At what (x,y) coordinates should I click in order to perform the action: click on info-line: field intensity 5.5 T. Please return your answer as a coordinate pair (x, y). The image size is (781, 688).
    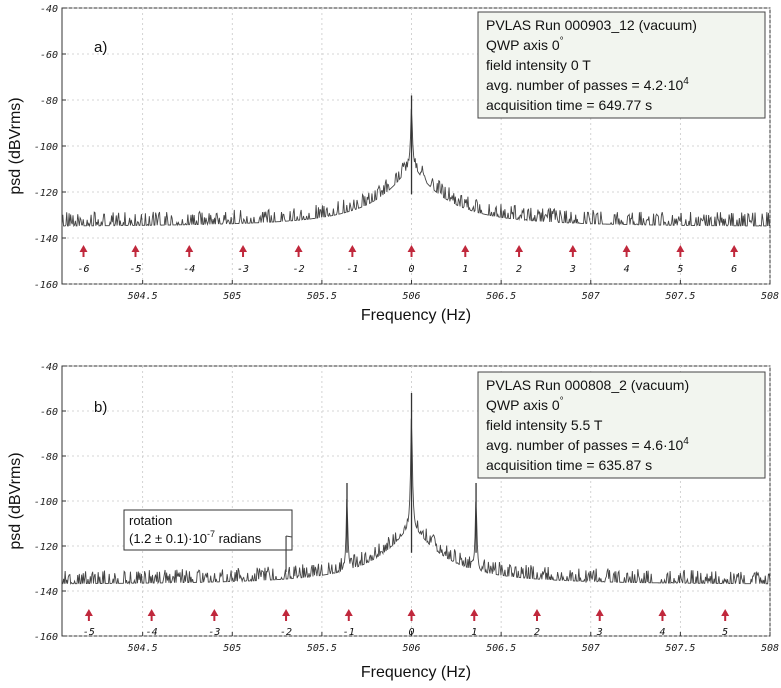
    Looking at the image, I should click on (544, 425).